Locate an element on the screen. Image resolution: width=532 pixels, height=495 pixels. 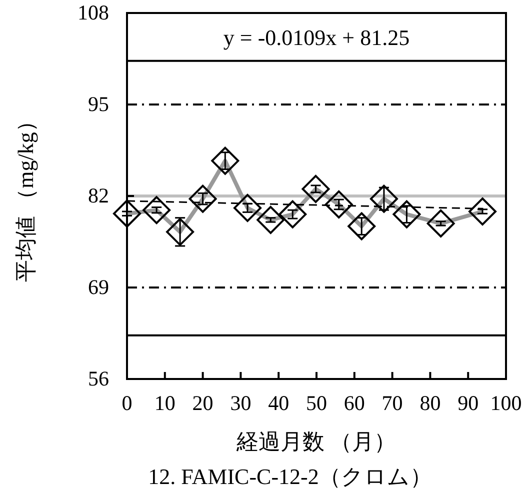
x-tick-label: 40 is located at coordinates (279, 402).